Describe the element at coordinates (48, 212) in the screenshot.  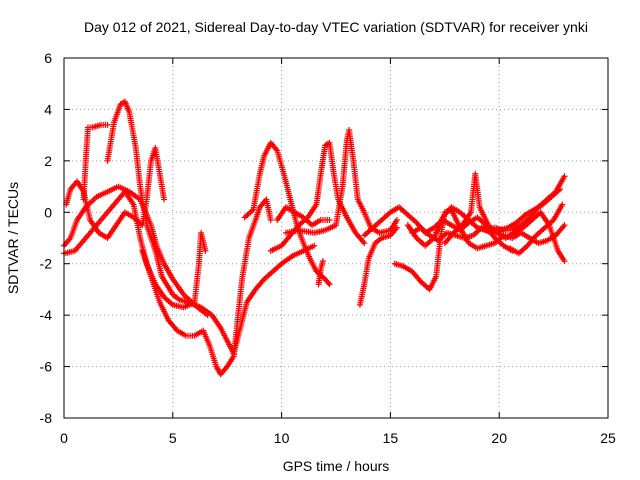
I see `y-tick-label: 0` at that location.